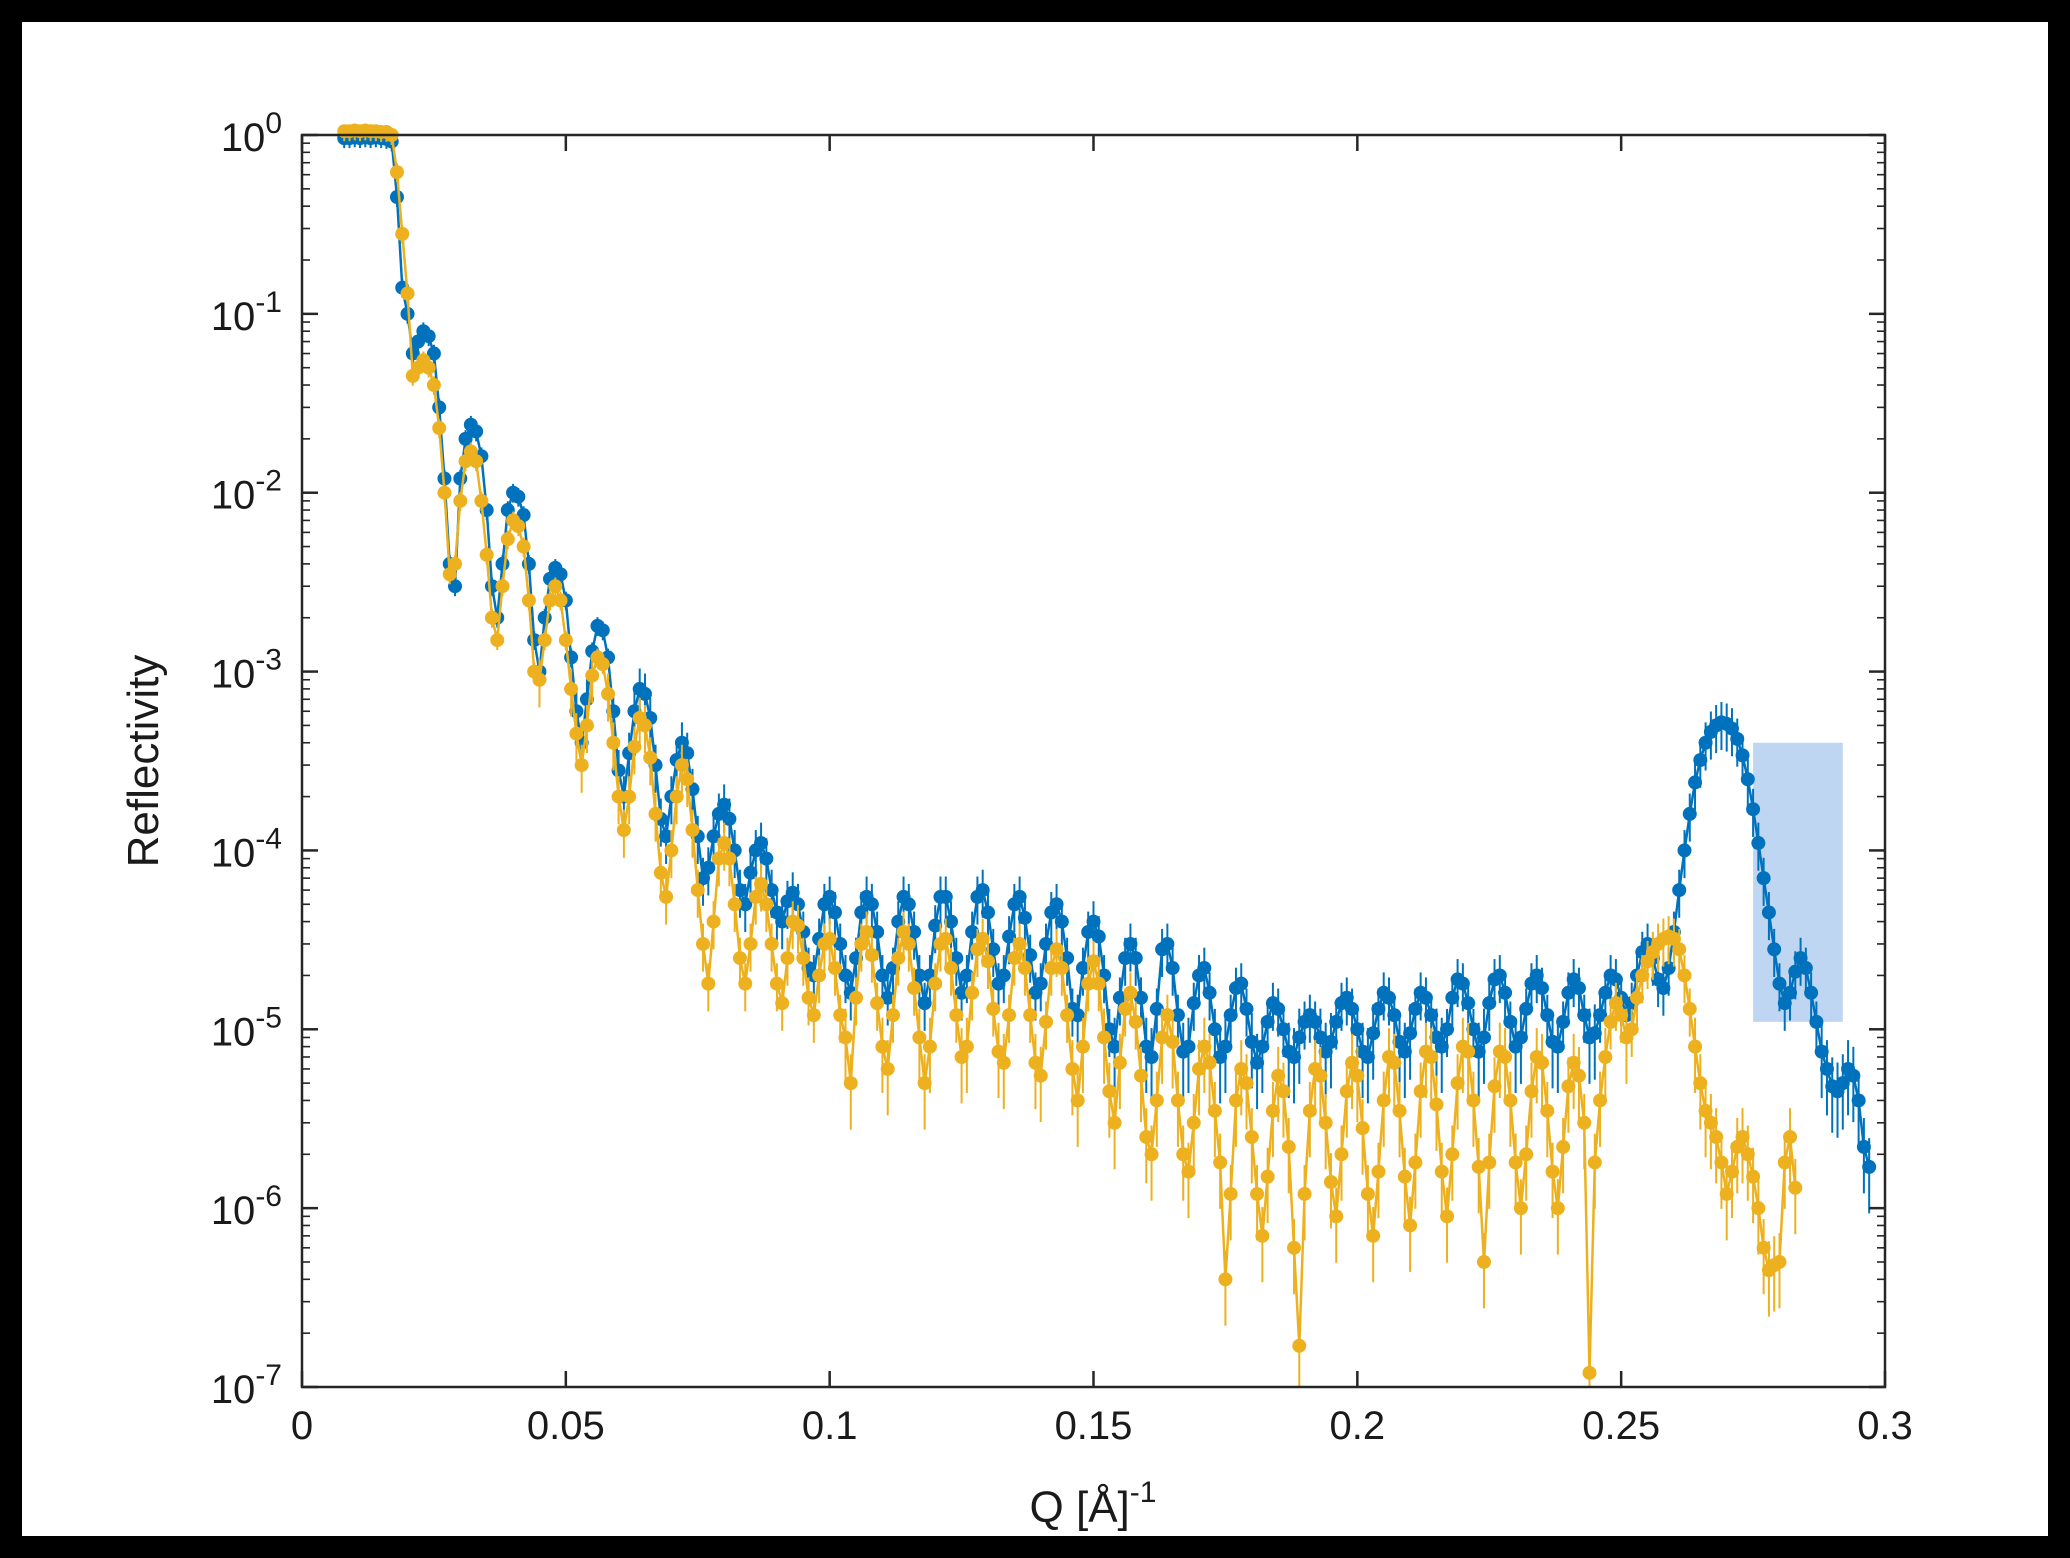  What do you see at coordinates (246, 491) in the screenshot?
I see `y-tick-label: 10-2` at bounding box center [246, 491].